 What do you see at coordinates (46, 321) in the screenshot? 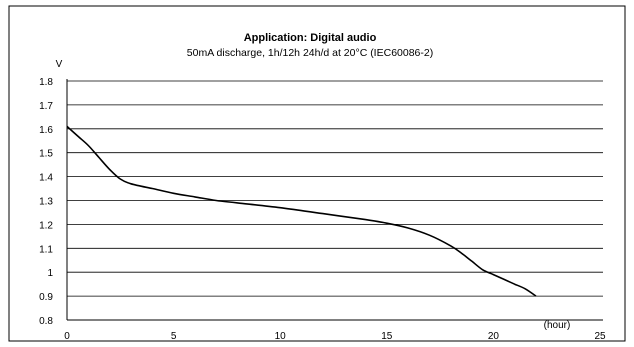
I see `y-tick-label: 0.8` at bounding box center [46, 321].